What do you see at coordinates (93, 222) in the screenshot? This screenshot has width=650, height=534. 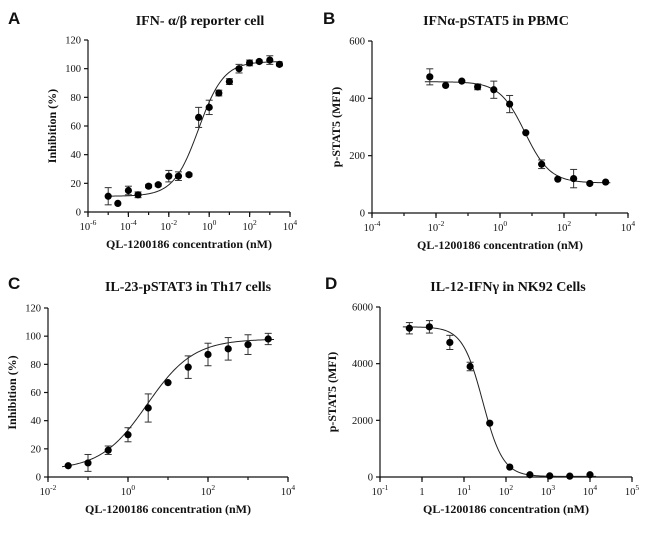 I see `x-tick-exponent: -6` at bounding box center [93, 222].